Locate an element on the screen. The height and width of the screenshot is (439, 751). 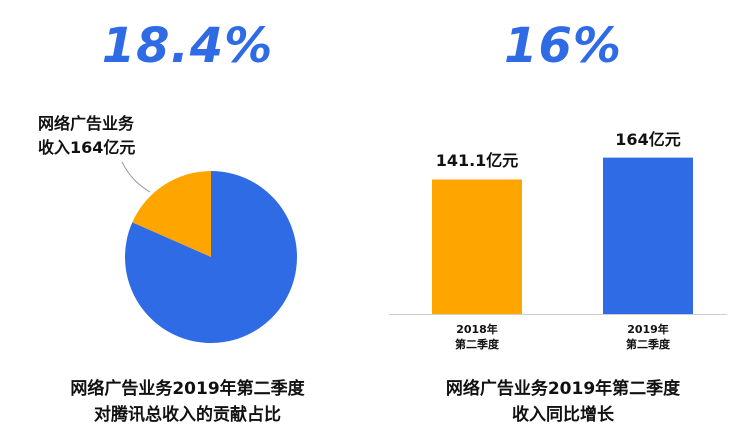
tick-2018-year: 2018年 is located at coordinates (477, 329).